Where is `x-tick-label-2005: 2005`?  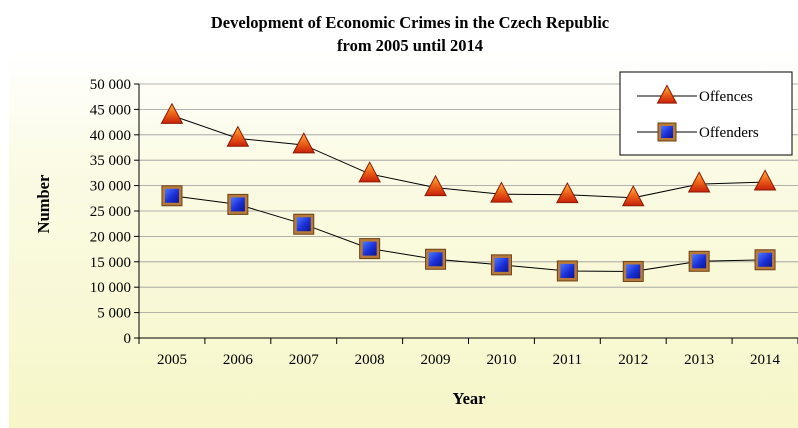 x-tick-label-2005: 2005 is located at coordinates (172, 360).